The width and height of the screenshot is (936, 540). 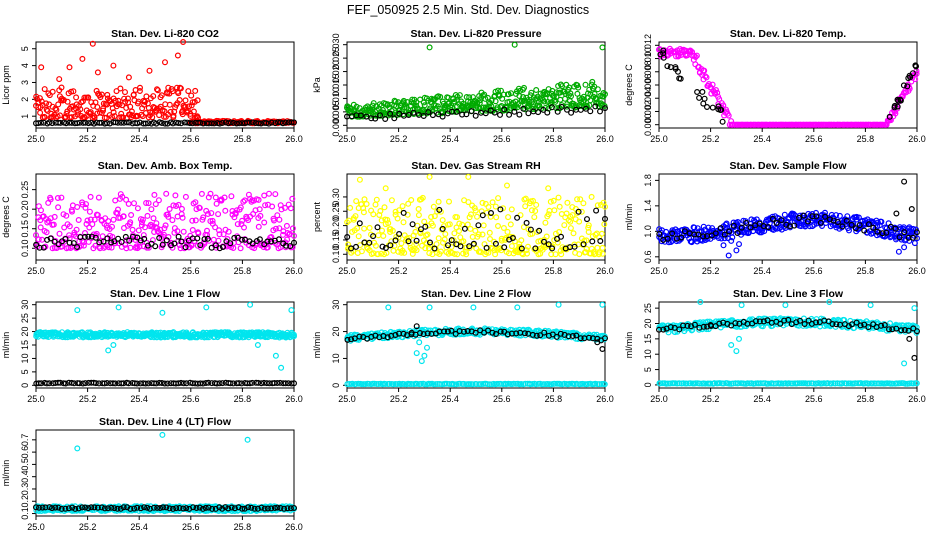 What do you see at coordinates (165, 508) in the screenshot?
I see `series-reference` at bounding box center [165, 508].